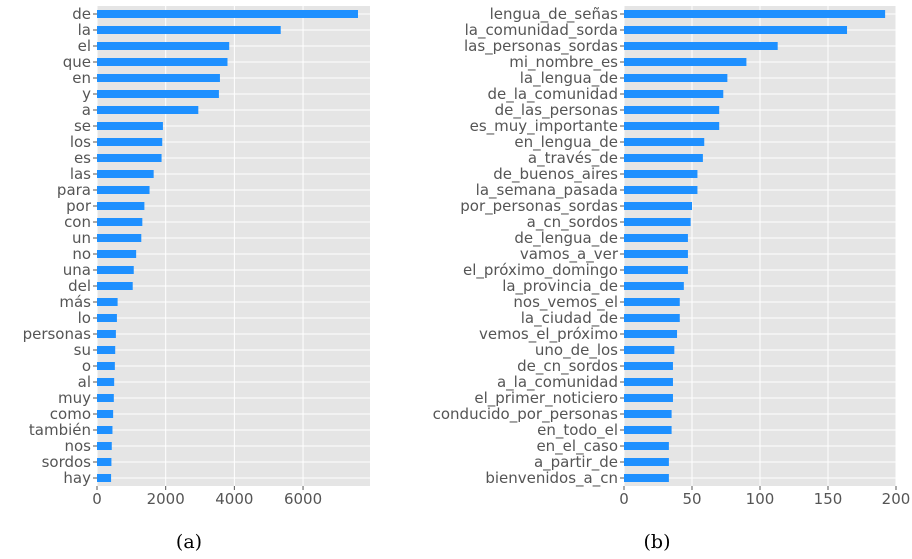 Image resolution: width=912 pixels, height=559 pixels. What do you see at coordinates (563, 62) in the screenshot?
I see `y-tick-label: mi_nombre_es` at bounding box center [563, 62].